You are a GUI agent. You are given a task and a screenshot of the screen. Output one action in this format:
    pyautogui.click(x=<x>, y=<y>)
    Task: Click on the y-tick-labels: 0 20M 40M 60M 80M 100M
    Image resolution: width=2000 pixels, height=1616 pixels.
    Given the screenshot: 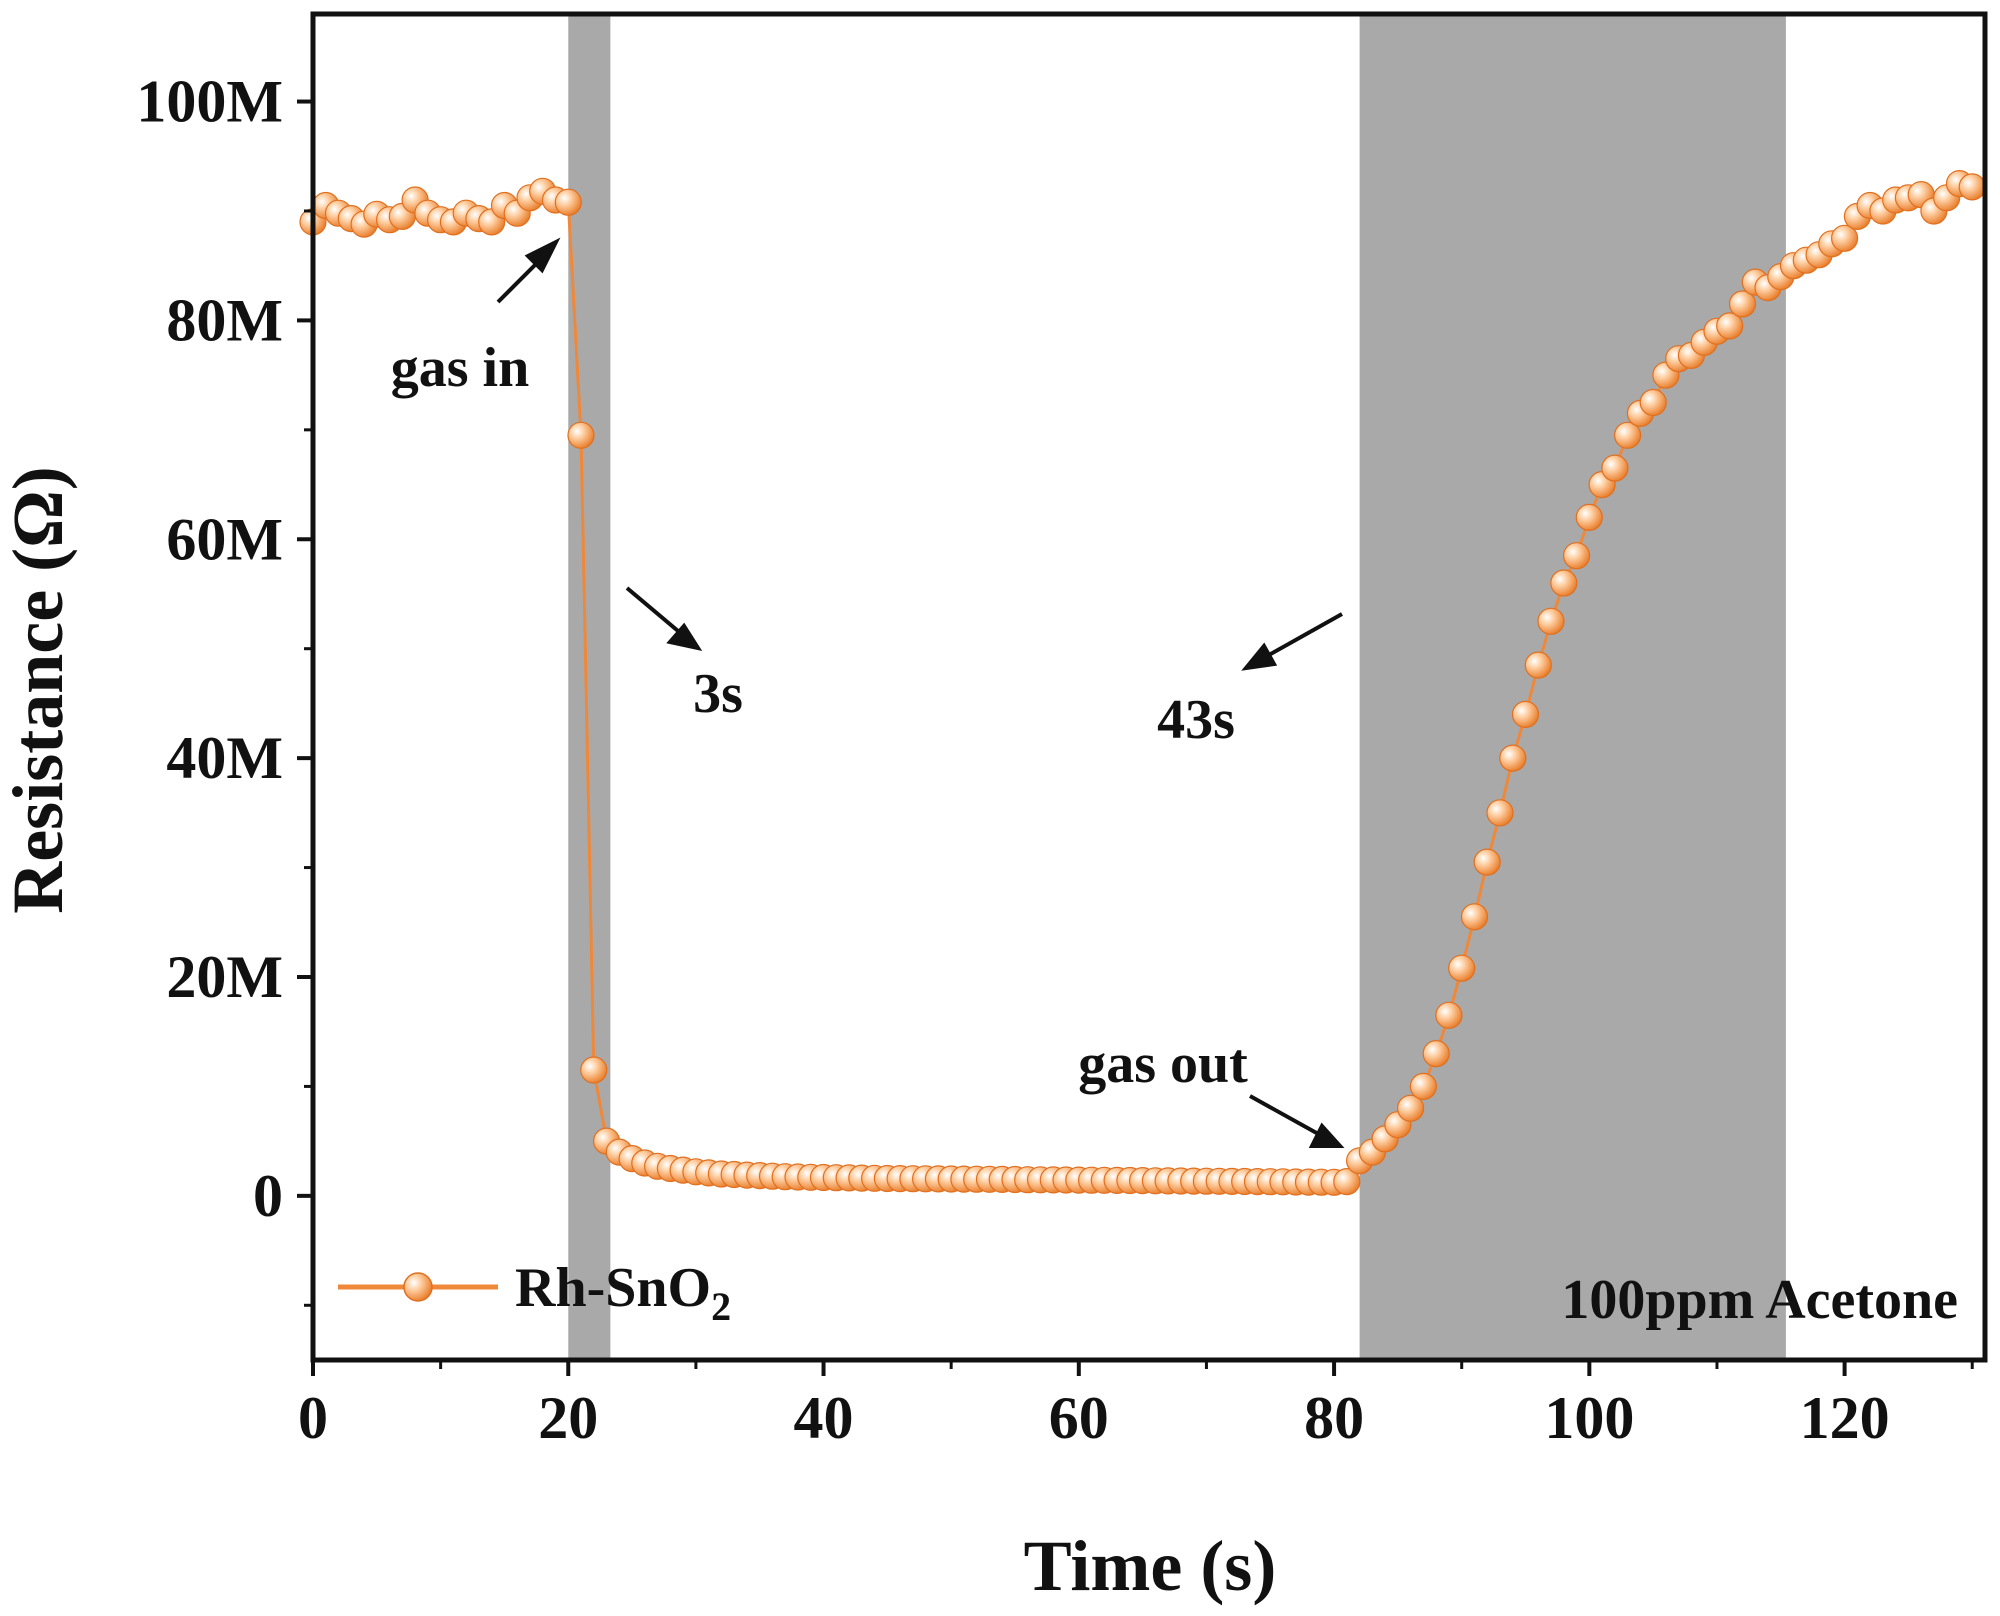 What is the action you would take?
    pyautogui.click(x=209, y=649)
    